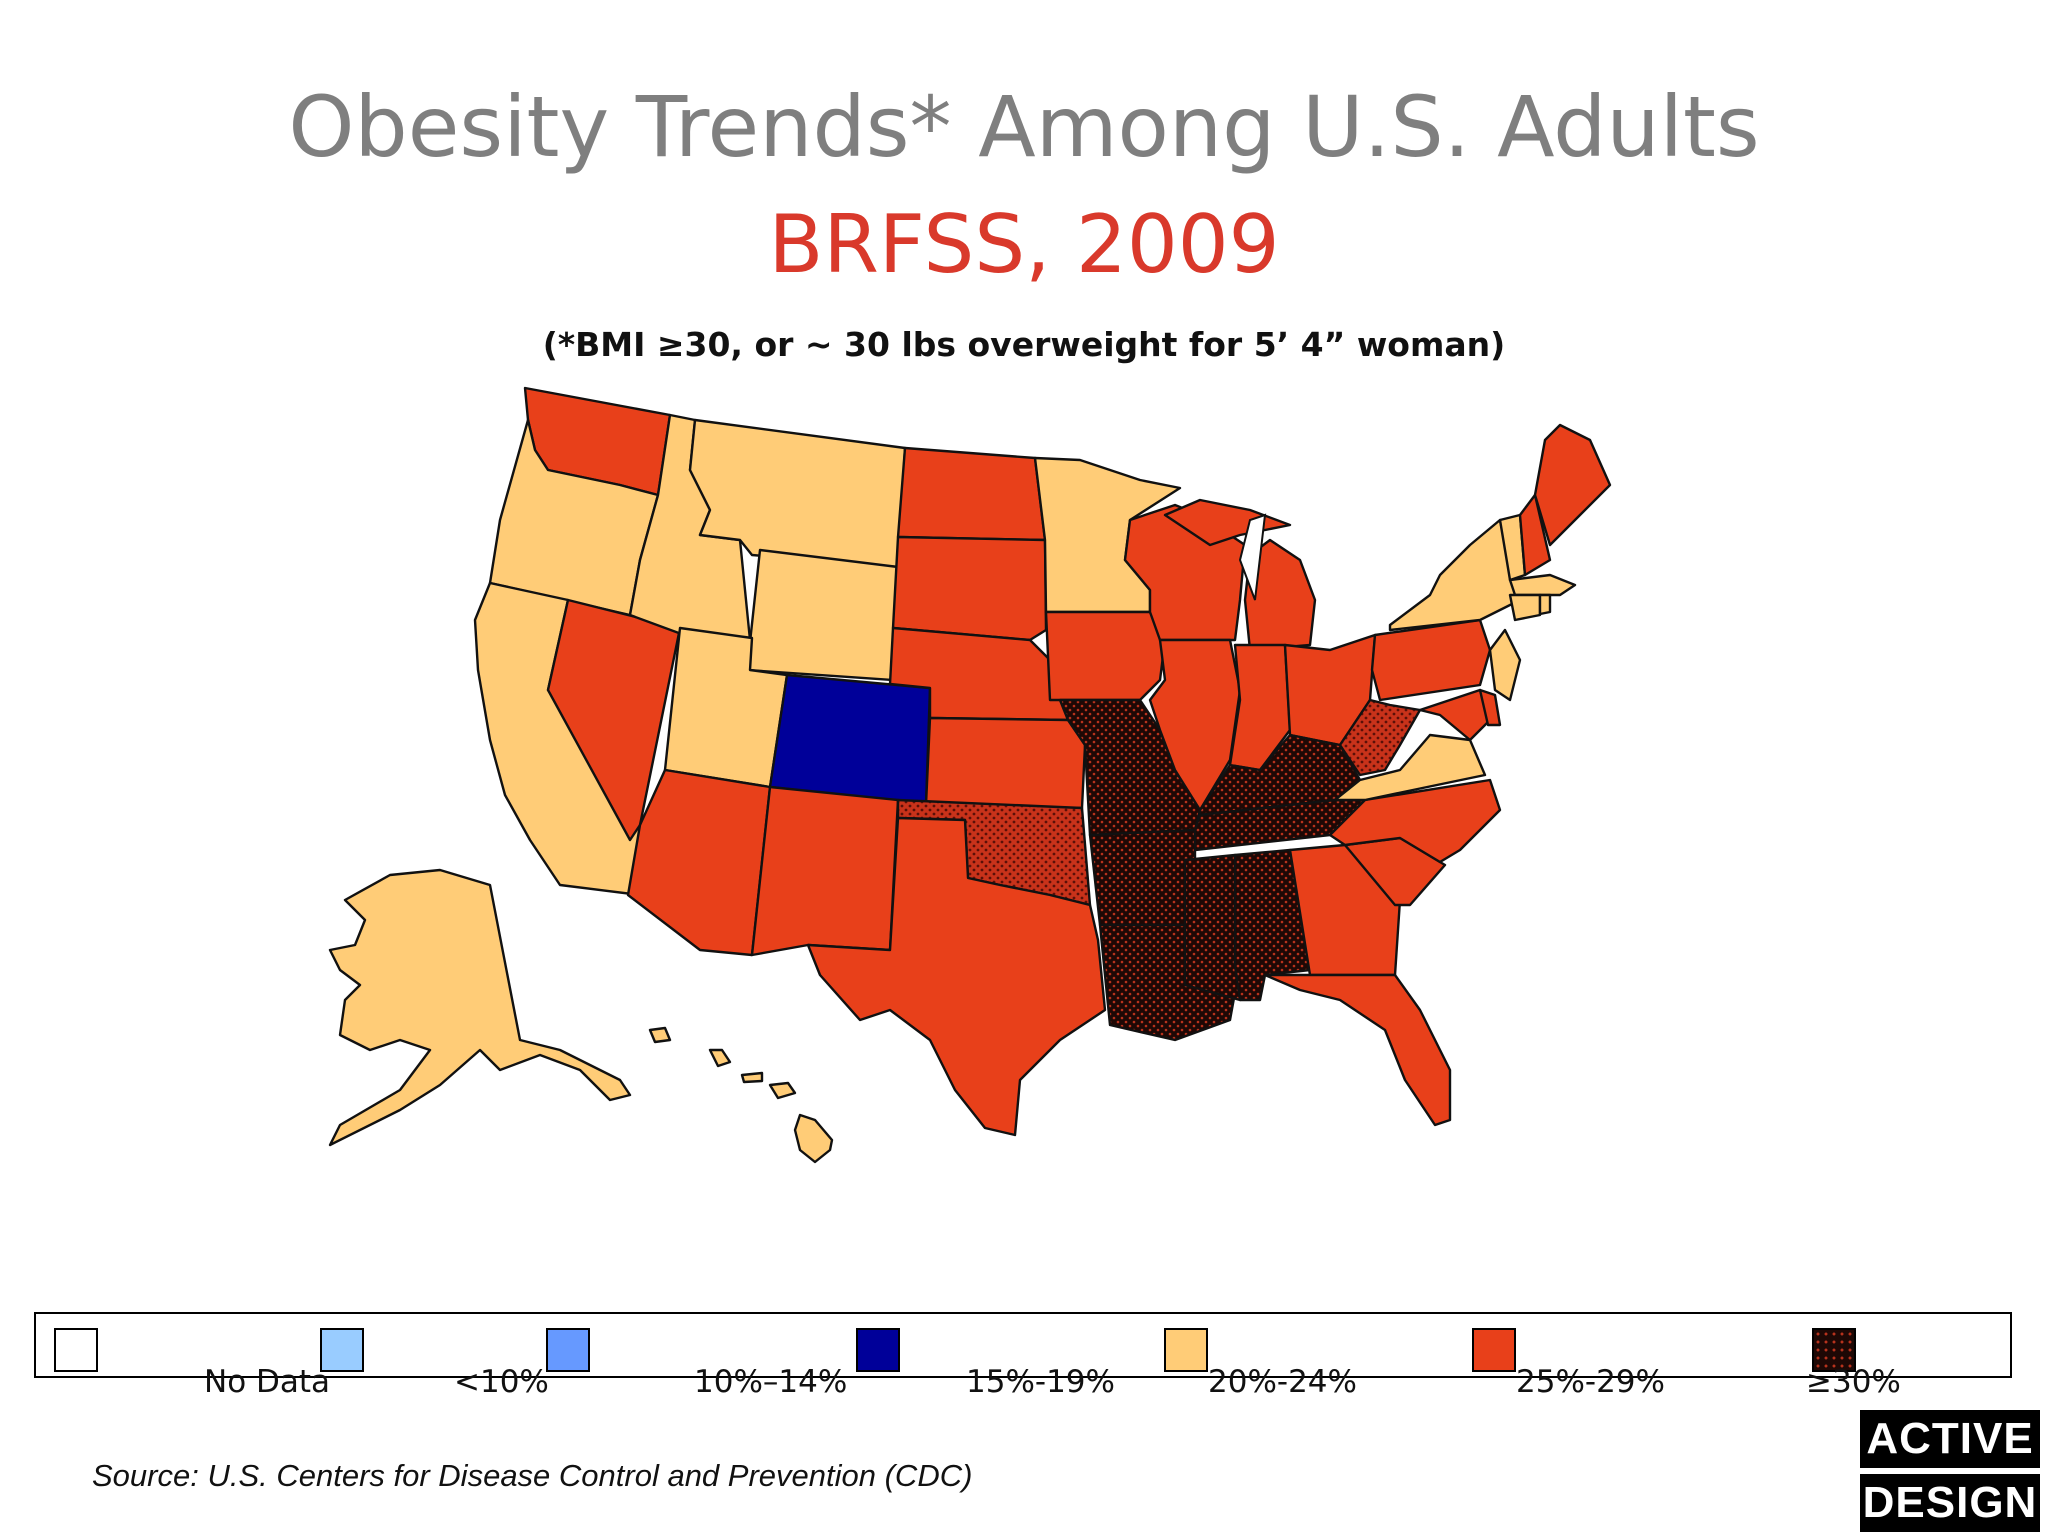 The width and height of the screenshot is (2048, 1536). I want to click on state-new-mexico, so click(825, 871).